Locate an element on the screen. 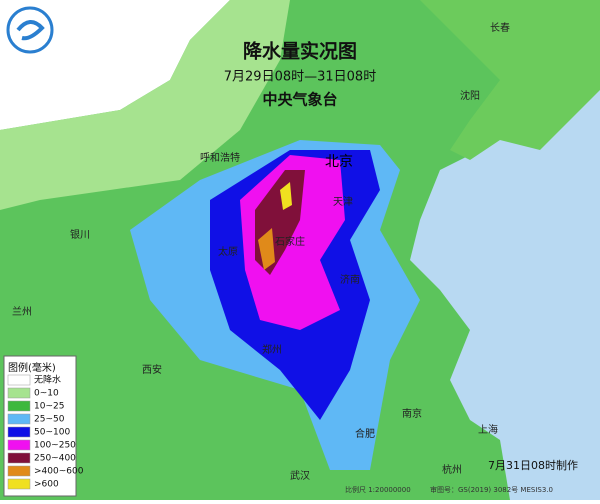  legend-label: 0~10 is located at coordinates (46, 394).